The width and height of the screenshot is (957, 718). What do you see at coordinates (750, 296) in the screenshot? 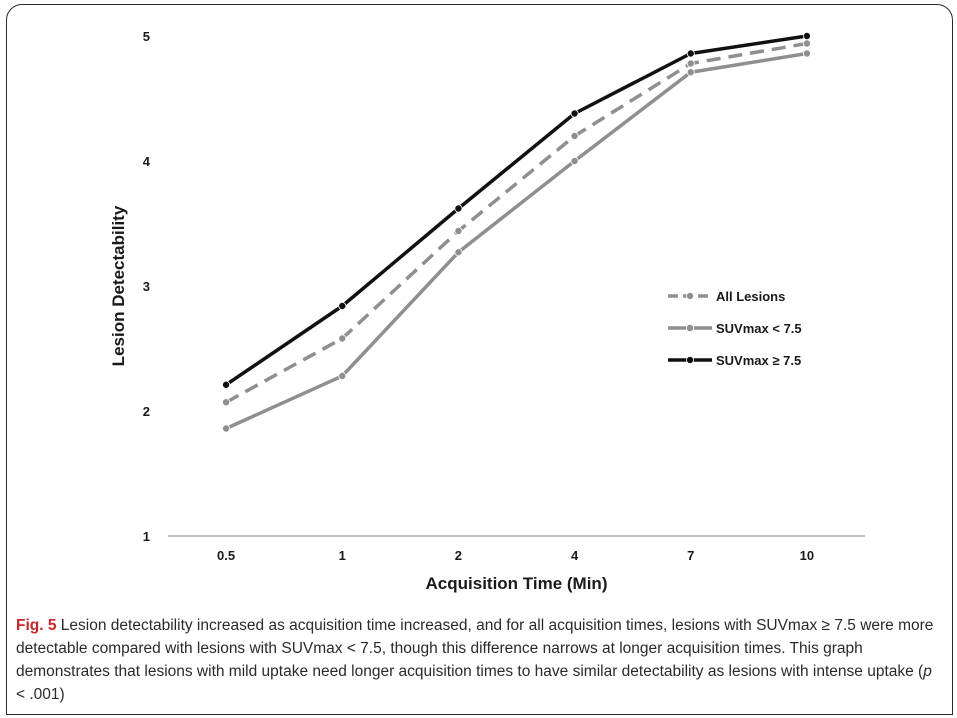
I see `legend-label: All Lesions` at bounding box center [750, 296].